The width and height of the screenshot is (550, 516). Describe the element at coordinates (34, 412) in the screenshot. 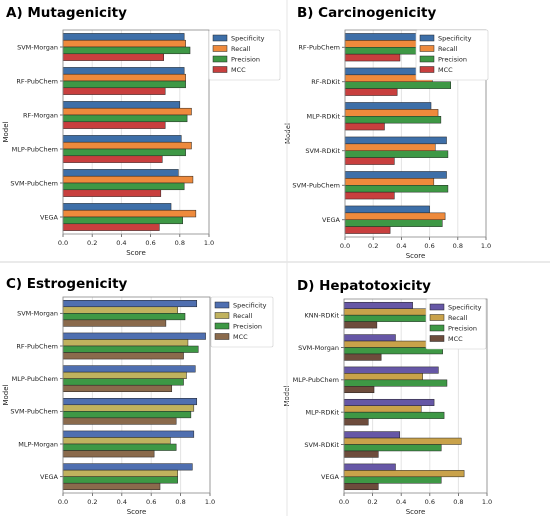

I see `y-tick-label: SVM-PubChem` at that location.